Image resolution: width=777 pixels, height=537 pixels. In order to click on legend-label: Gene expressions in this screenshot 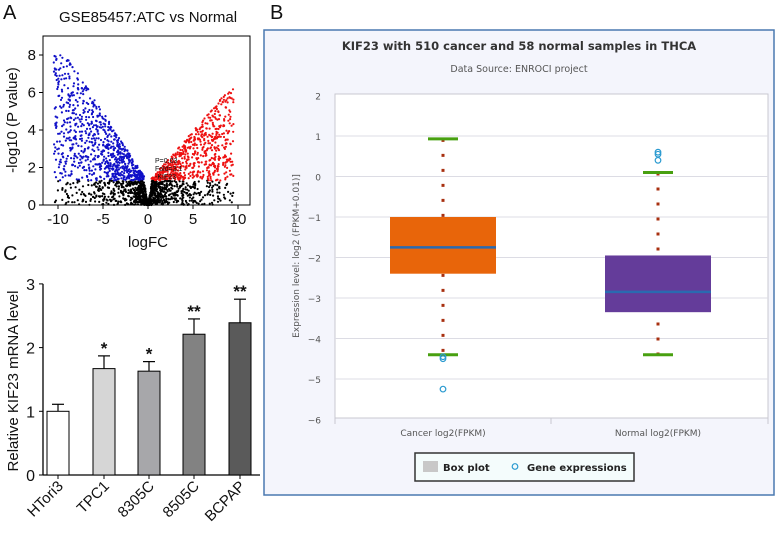, I will do `click(577, 468)`.